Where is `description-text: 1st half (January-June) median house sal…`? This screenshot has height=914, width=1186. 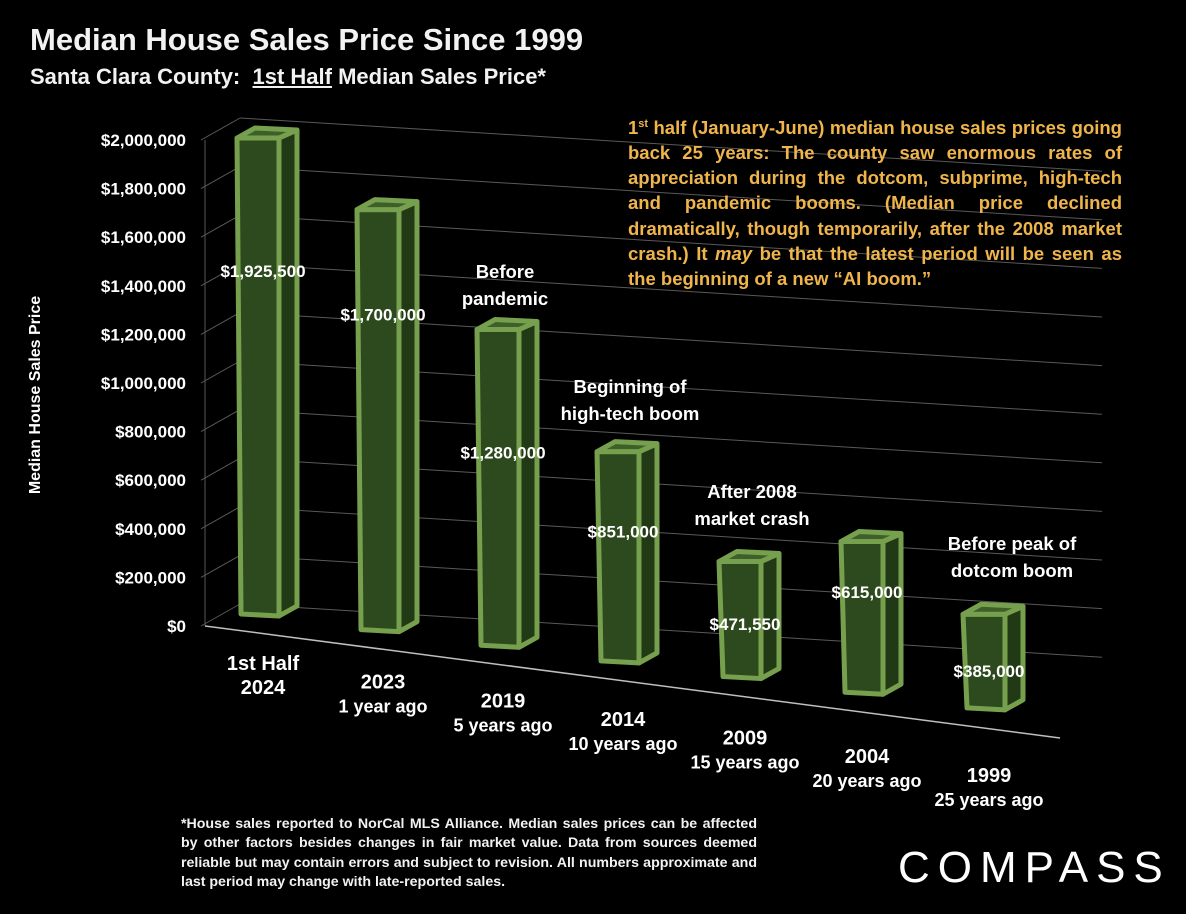
description-text: 1st half (January-June) median house sal… is located at coordinates (875, 203).